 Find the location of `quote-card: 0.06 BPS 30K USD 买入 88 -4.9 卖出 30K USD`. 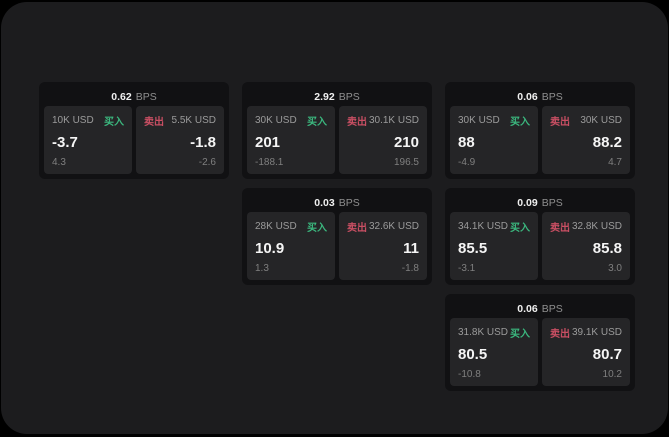

quote-card: 0.06 BPS 30K USD 买入 88 -4.9 卖出 30K USD is located at coordinates (540, 130).